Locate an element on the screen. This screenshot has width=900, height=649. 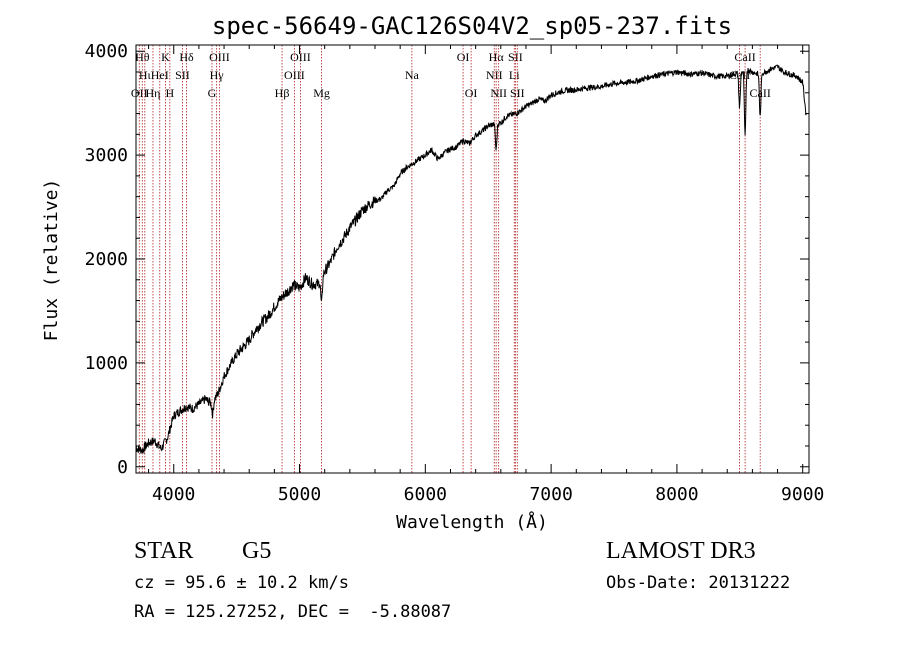
line-marker-label: Na is located at coordinates (412, 75).